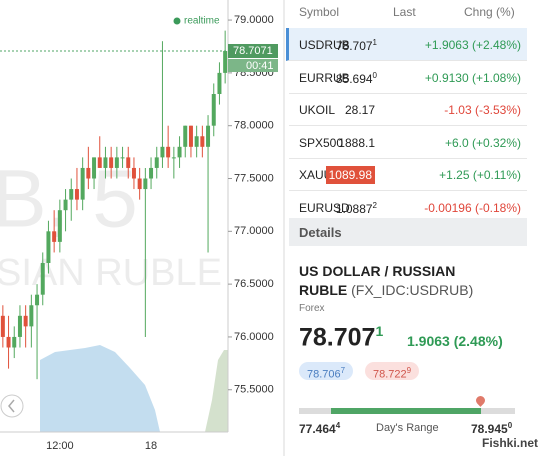 The height and width of the screenshot is (456, 541). What do you see at coordinates (374, 205) in the screenshot?
I see `row-last-sup: 2` at bounding box center [374, 205].